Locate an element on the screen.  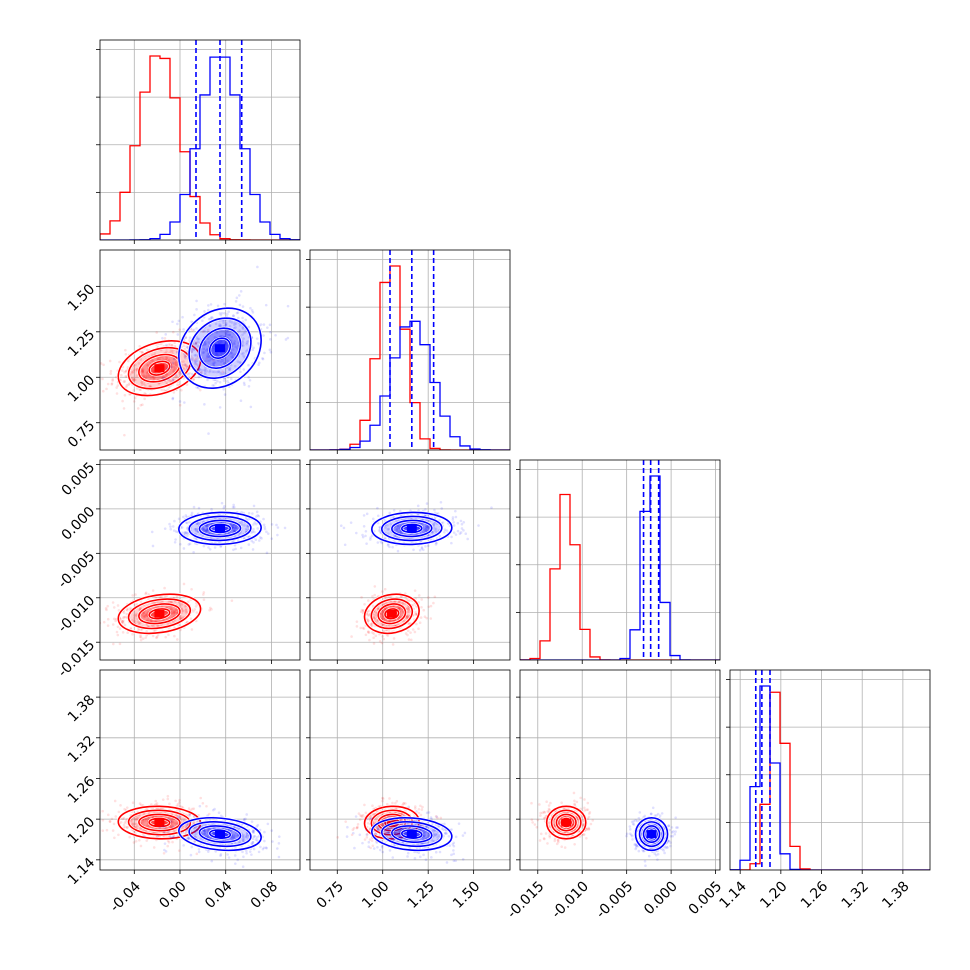
density-peak is located at coordinates (220, 528).